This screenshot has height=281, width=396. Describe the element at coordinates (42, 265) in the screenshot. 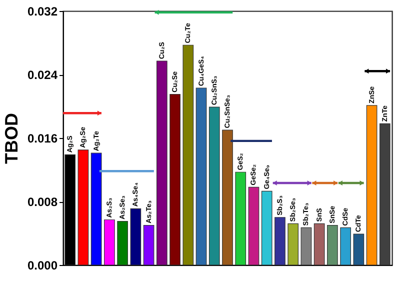

I see `y-tick-label: 0.000` at that location.